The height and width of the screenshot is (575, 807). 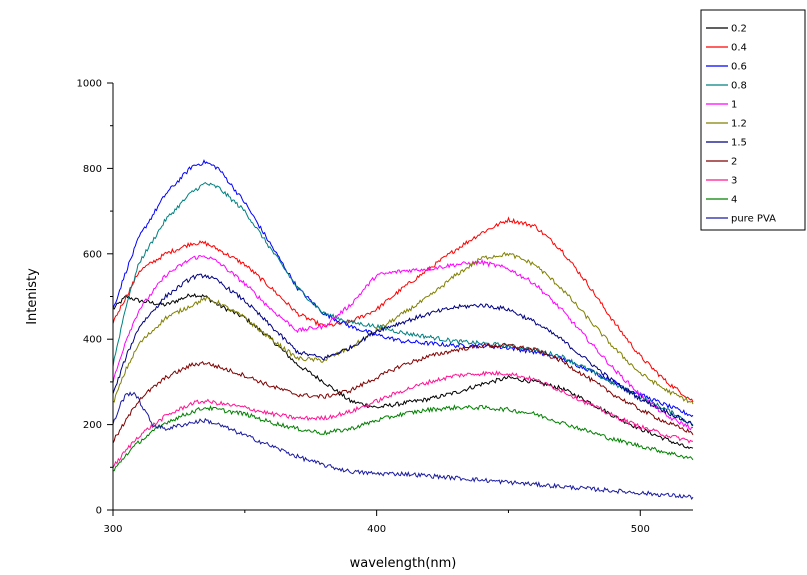 I want to click on y-tick-label: 600, so click(x=92, y=254).